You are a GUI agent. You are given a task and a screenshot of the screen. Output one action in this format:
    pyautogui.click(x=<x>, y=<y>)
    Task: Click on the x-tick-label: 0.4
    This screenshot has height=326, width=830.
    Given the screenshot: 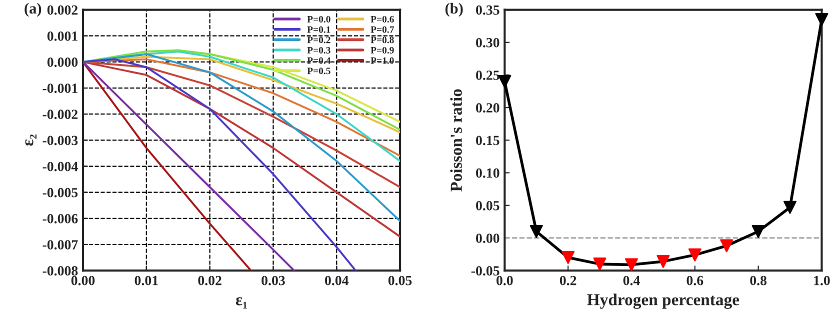 What is the action you would take?
    pyautogui.click(x=631, y=281)
    